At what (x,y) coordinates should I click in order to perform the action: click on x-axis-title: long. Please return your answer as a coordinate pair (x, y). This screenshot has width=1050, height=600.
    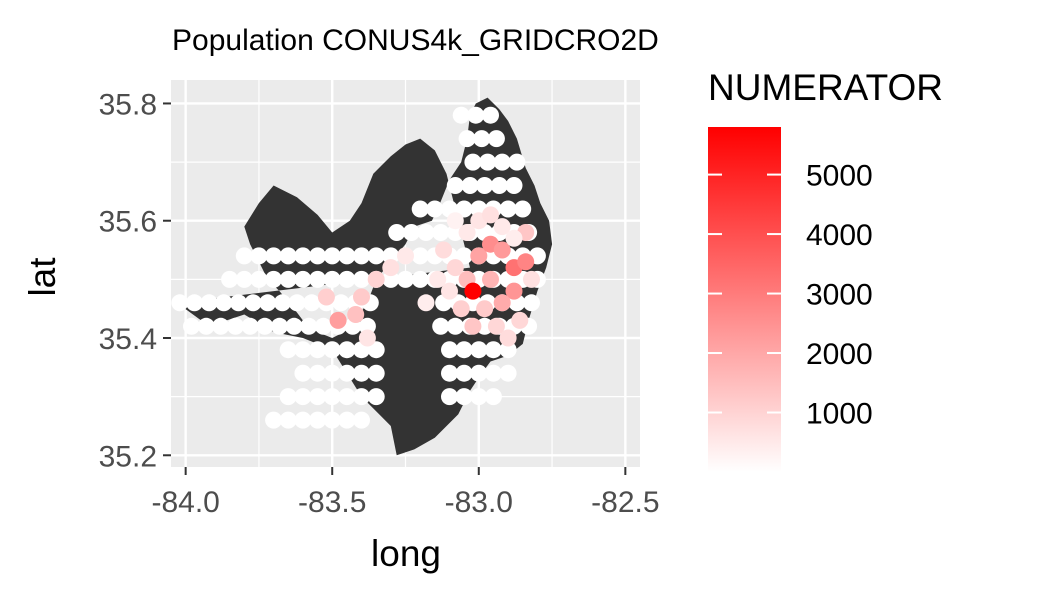
    Looking at the image, I should click on (406, 553).